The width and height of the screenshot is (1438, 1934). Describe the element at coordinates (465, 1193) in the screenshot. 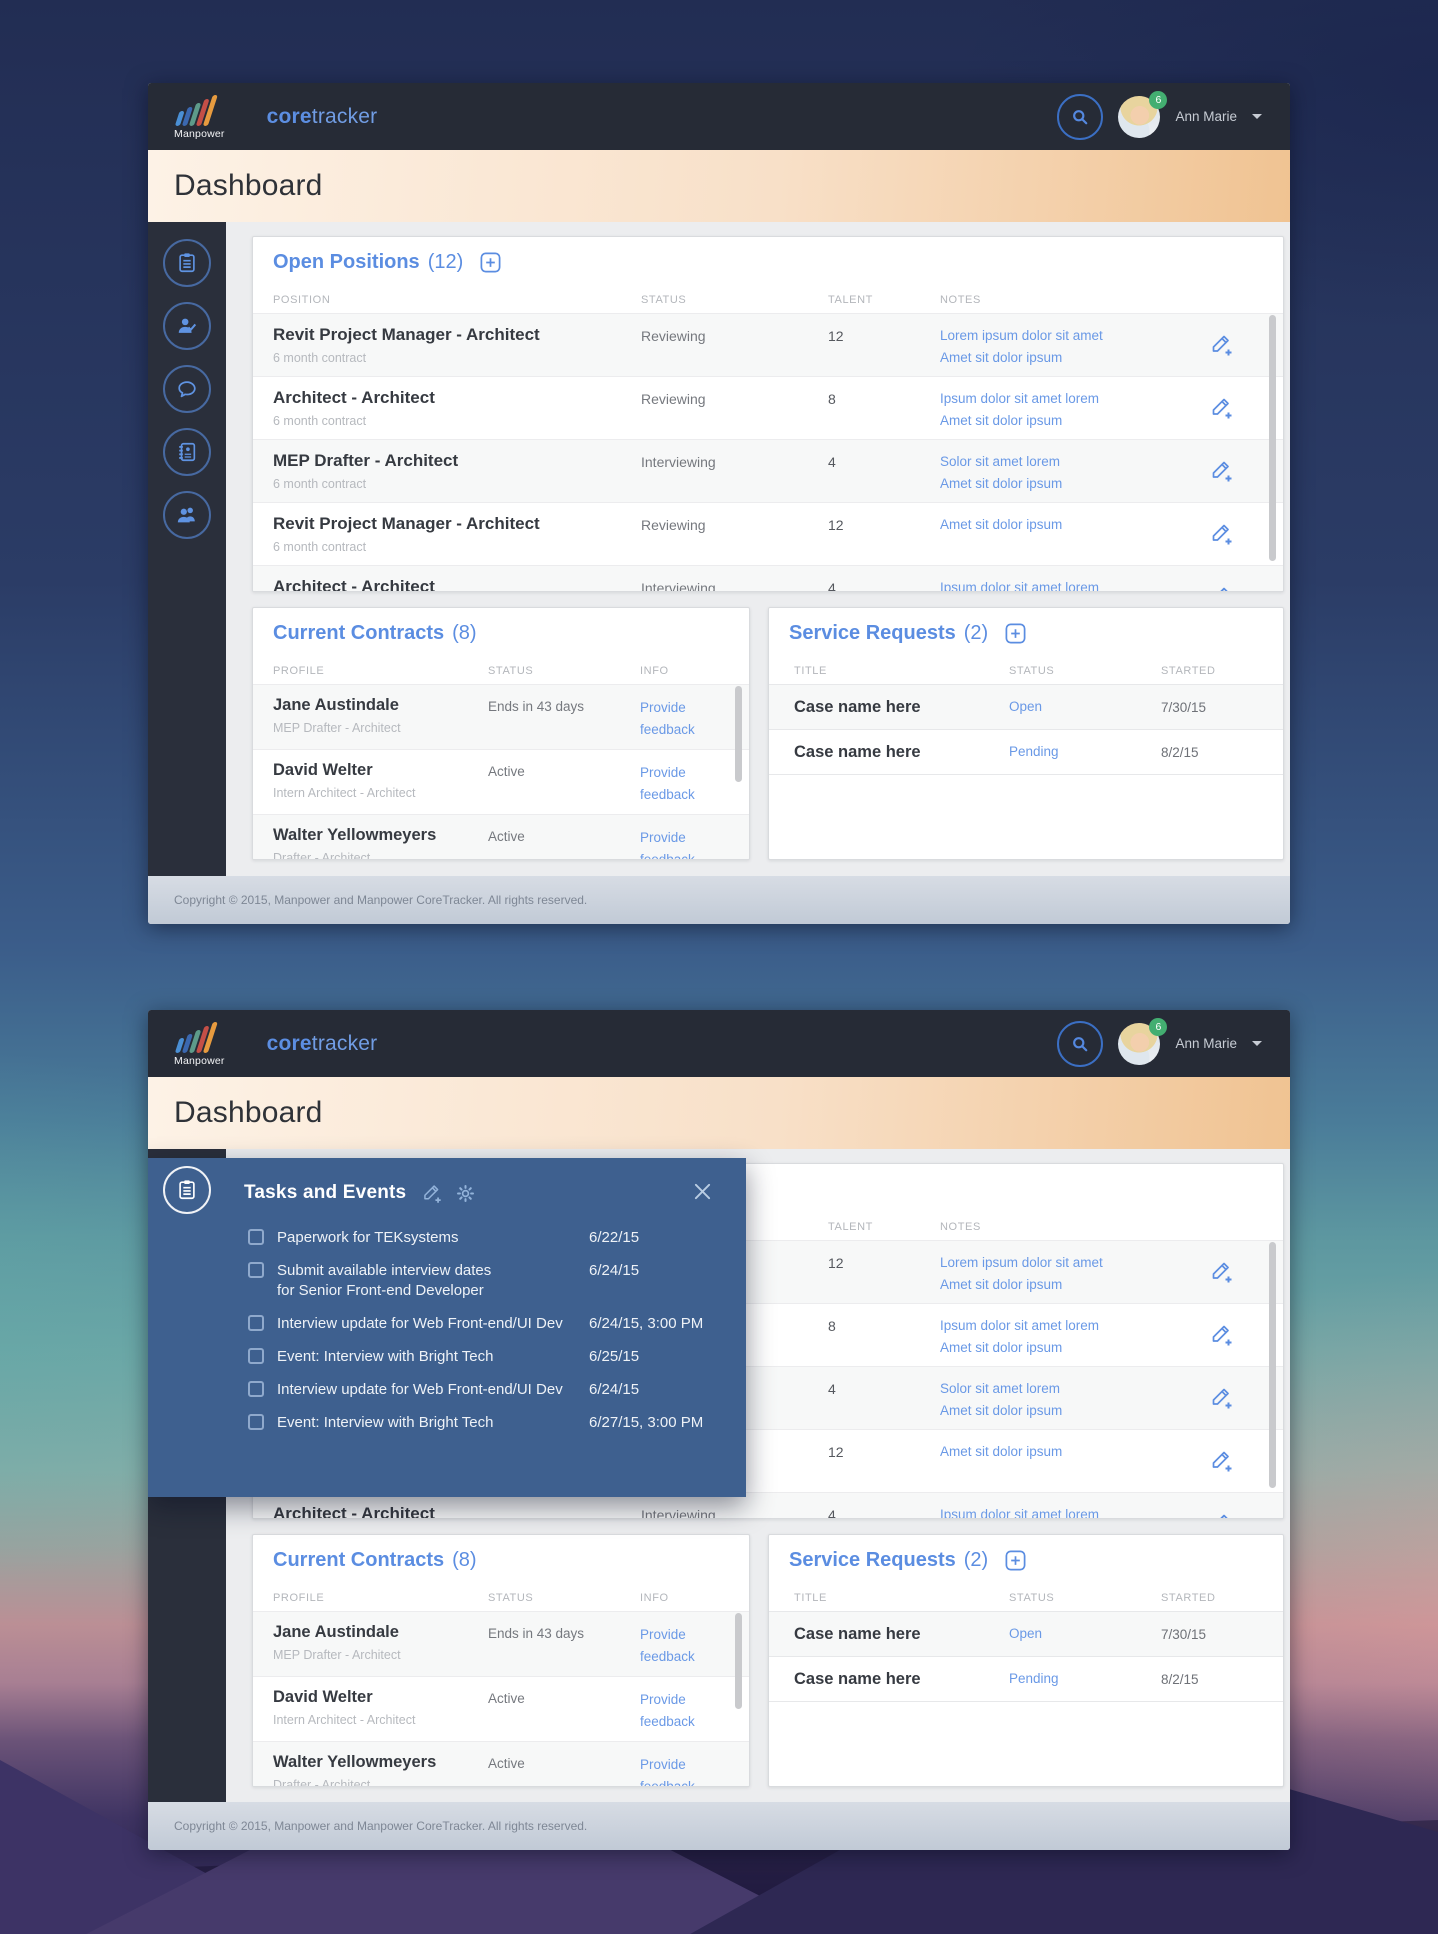

I see `settings-gear-icon` at that location.